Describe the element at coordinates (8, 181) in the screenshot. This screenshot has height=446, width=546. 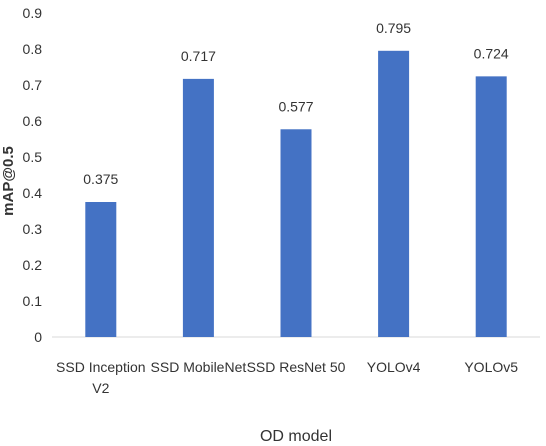
I see `y-axis-title: mAP@0.5` at that location.